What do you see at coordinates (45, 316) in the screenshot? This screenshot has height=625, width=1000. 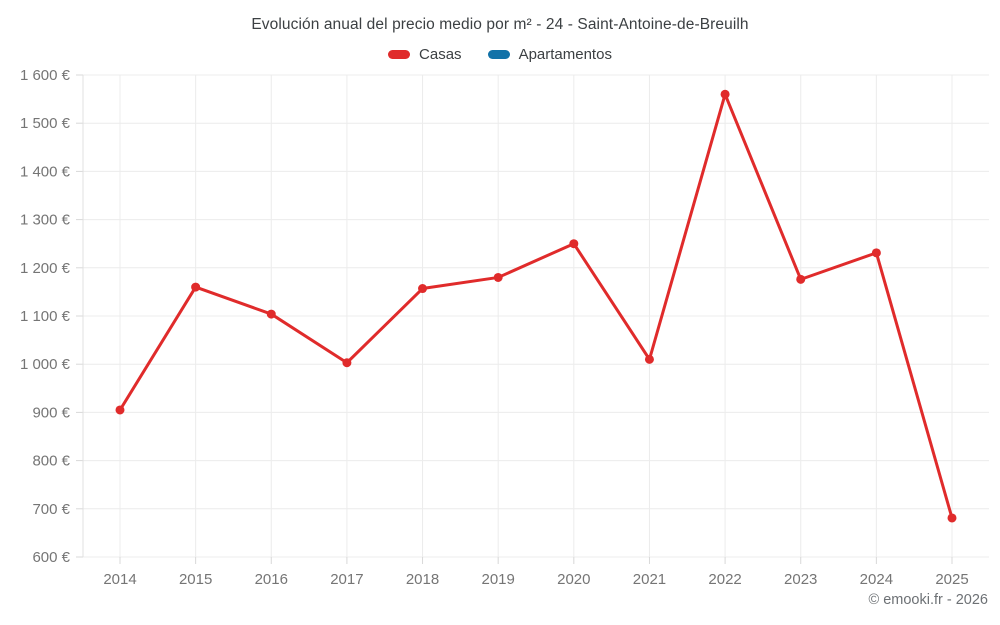 I see `y-axis-label: 1 100 €` at bounding box center [45, 316].